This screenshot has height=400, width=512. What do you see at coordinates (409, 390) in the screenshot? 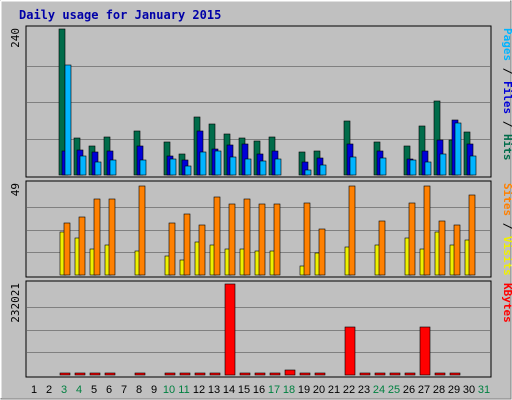
I see `day-label: 26` at bounding box center [409, 390].